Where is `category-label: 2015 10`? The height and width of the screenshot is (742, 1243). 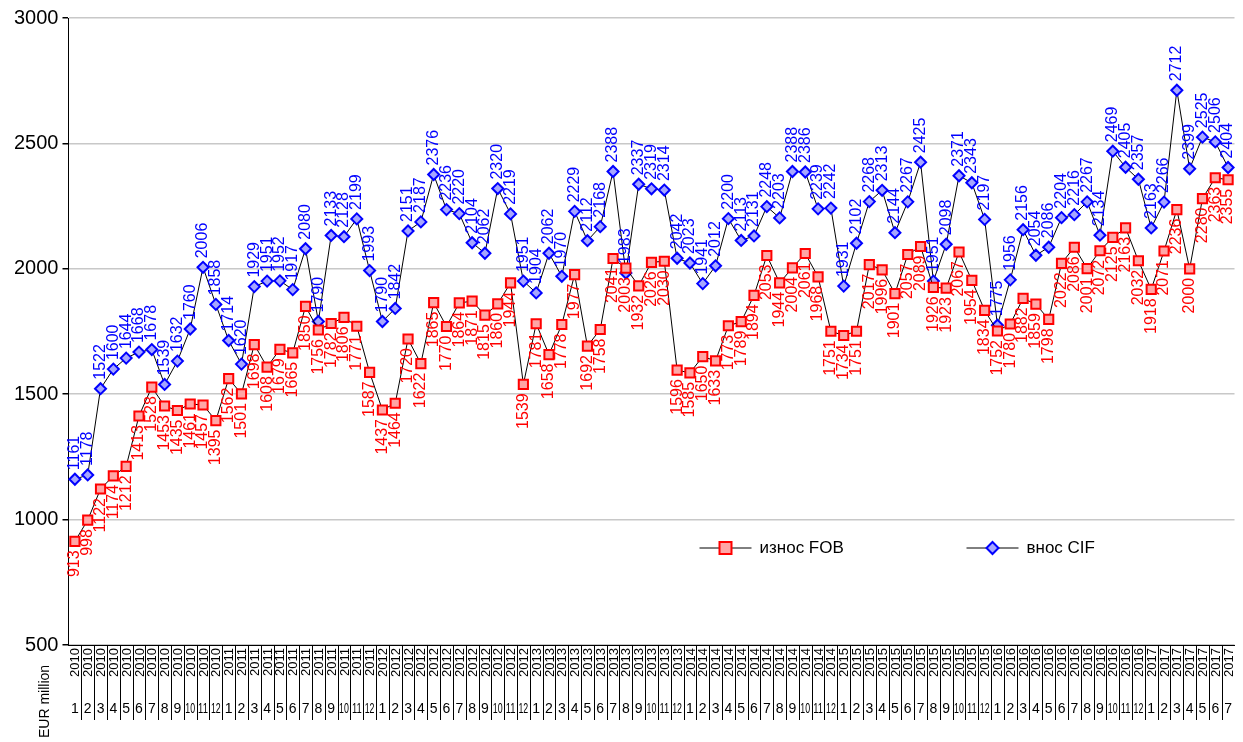 category-label: 2015 10 is located at coordinates (959, 682).